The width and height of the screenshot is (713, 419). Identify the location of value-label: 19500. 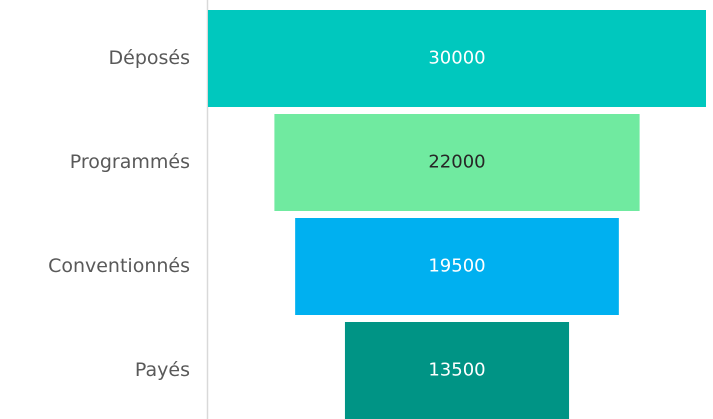
(456, 266).